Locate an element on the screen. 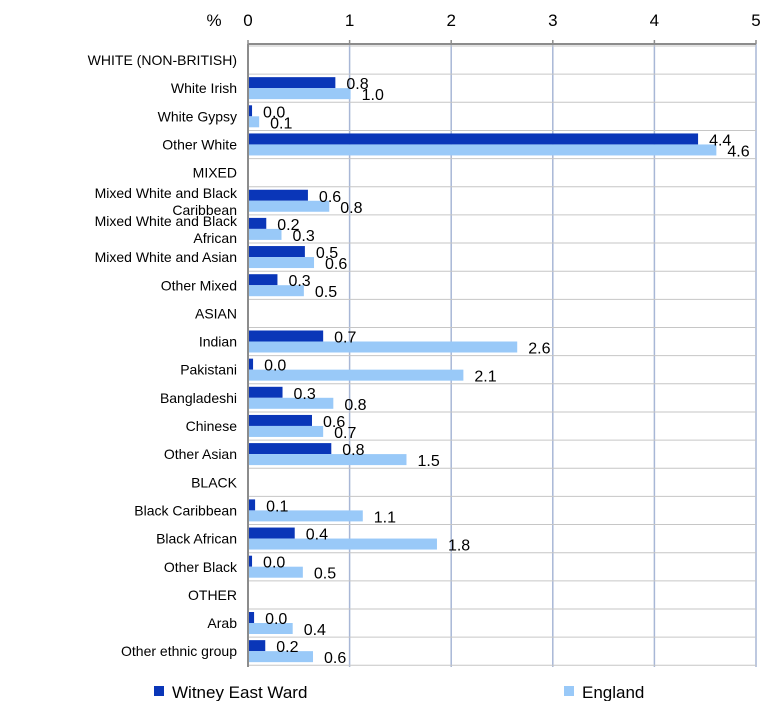  witney-data-label: 0.5 is located at coordinates (327, 253).